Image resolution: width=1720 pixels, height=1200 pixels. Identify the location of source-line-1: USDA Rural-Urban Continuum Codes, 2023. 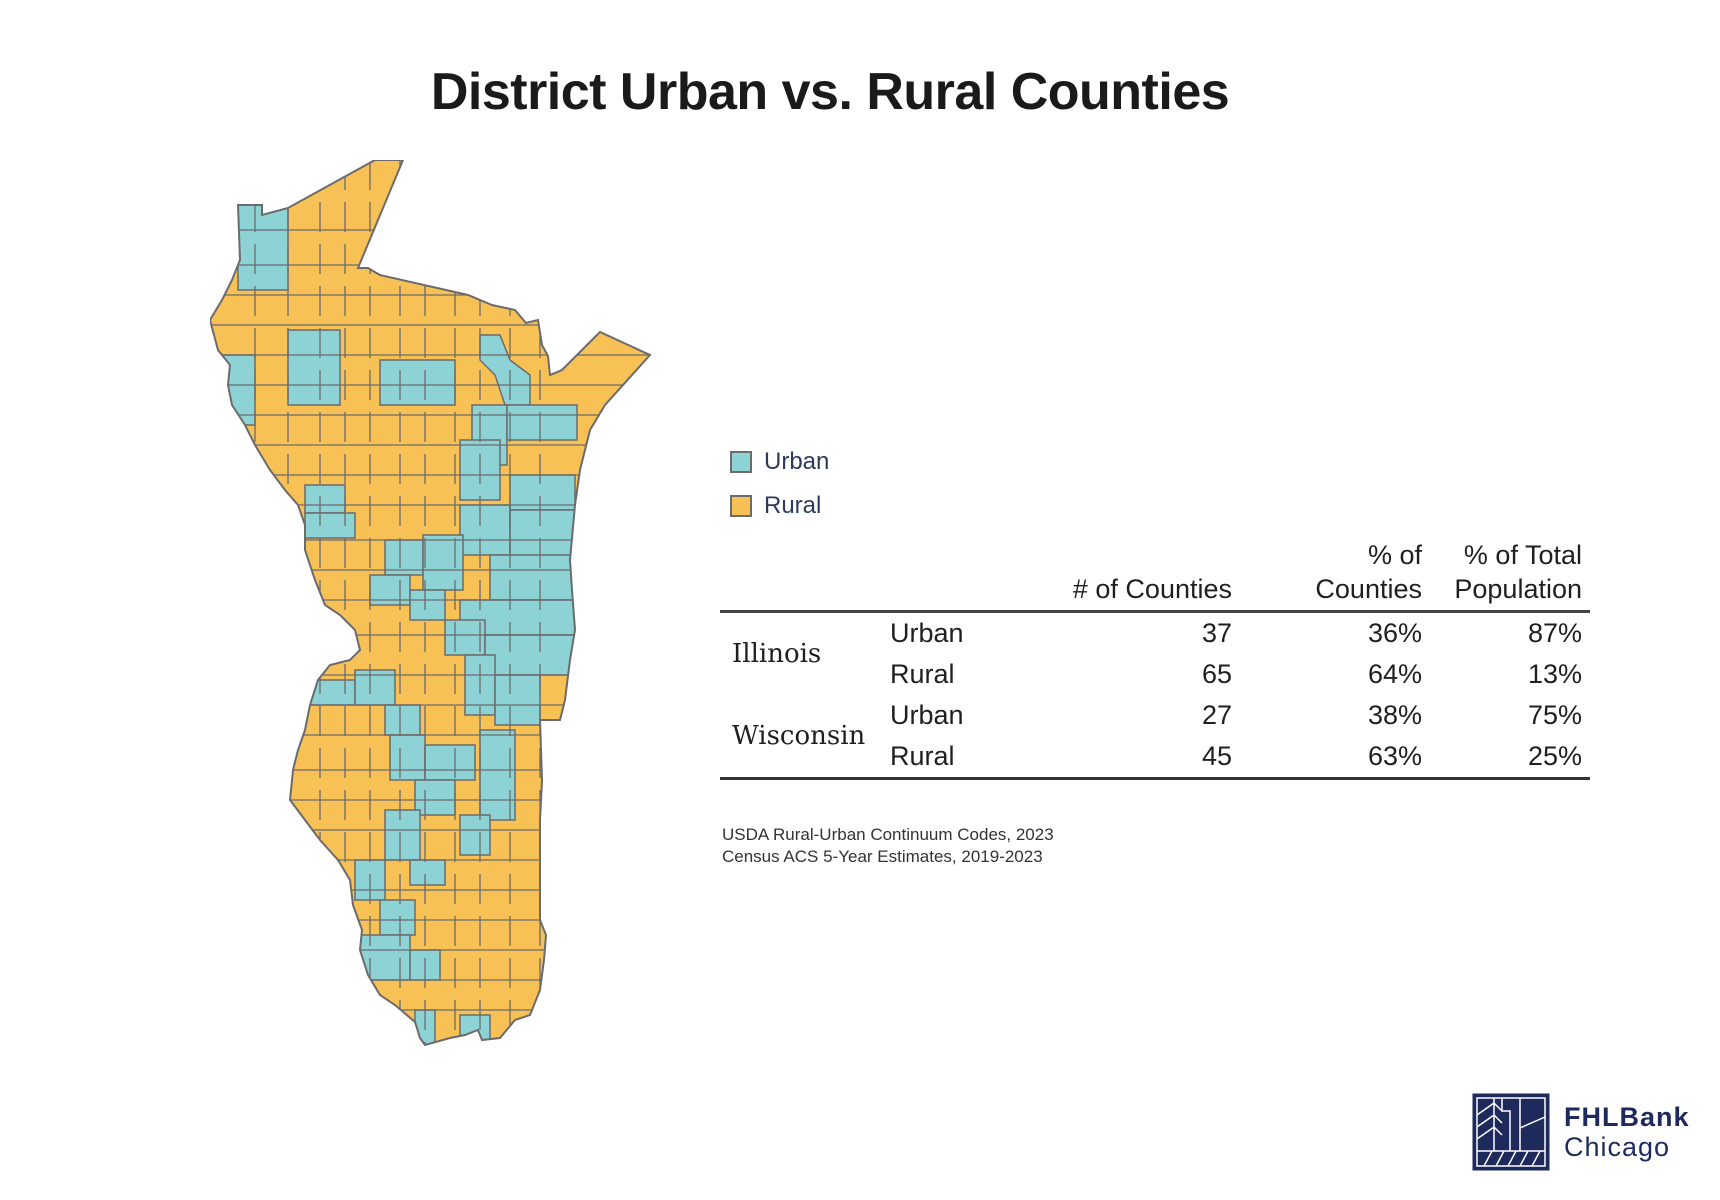
(888, 834).